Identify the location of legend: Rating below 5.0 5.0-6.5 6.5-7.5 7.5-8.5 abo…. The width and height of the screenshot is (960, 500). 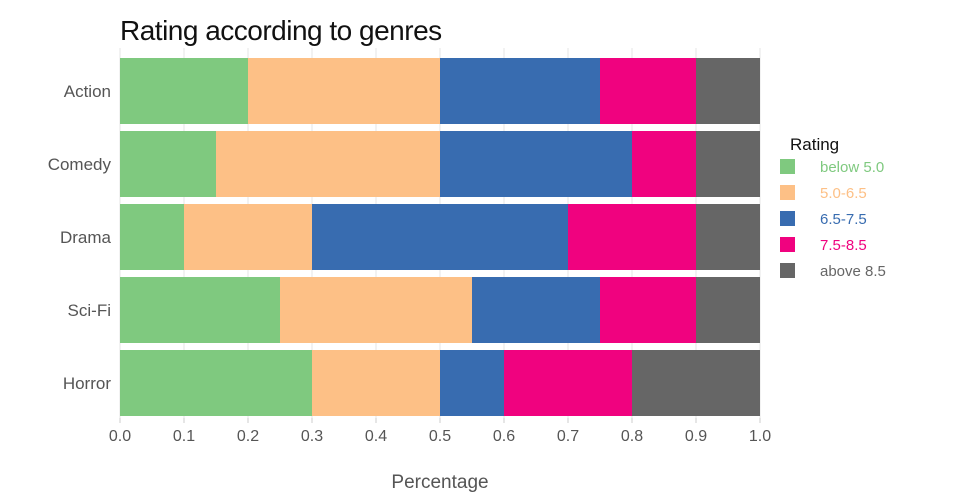
(833, 207).